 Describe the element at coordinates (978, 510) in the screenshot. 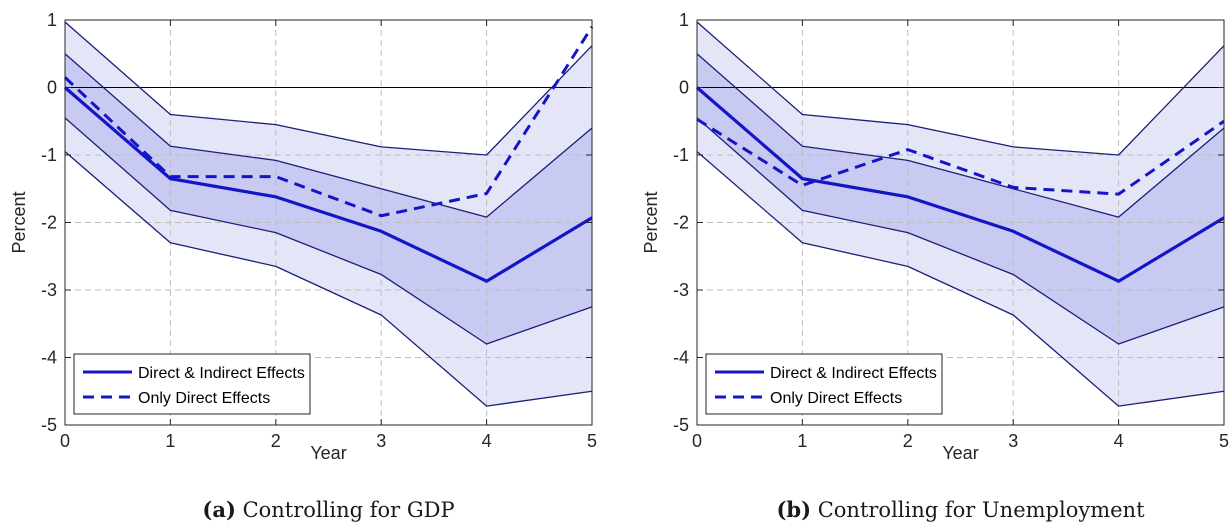

I see `caption-text: Controlling for Unemployment` at that location.